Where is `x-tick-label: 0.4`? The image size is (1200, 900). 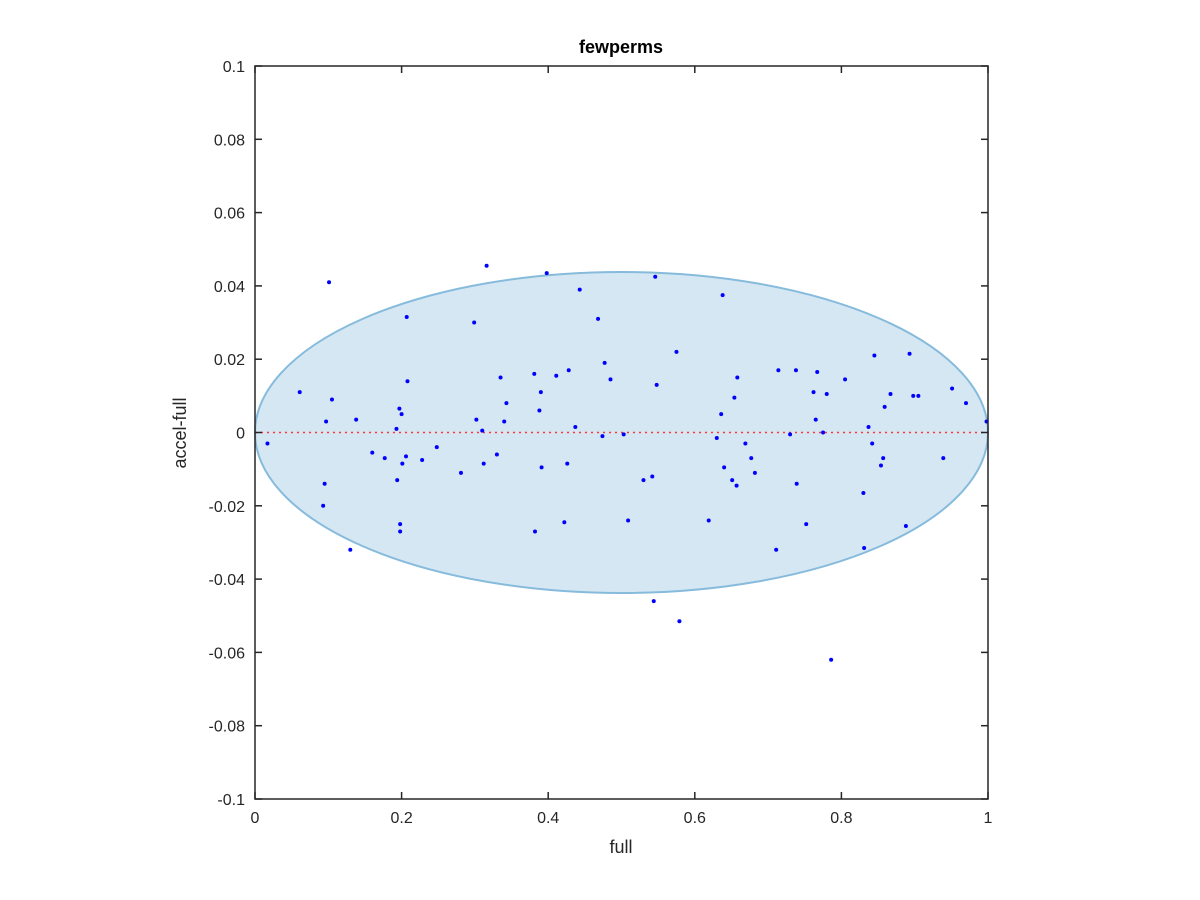 x-tick-label: 0.4 is located at coordinates (548, 818).